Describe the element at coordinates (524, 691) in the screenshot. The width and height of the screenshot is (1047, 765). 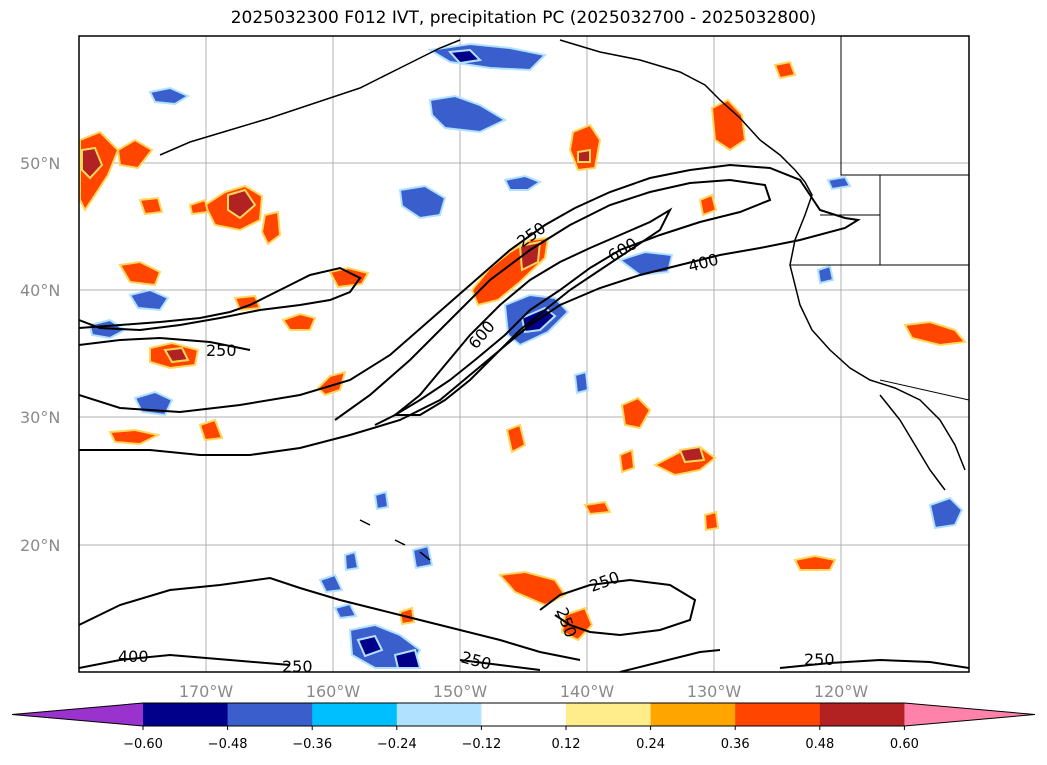
I see `longitude-labels: 170°W 160°W 150°W 140°W 130°W 120°W` at that location.